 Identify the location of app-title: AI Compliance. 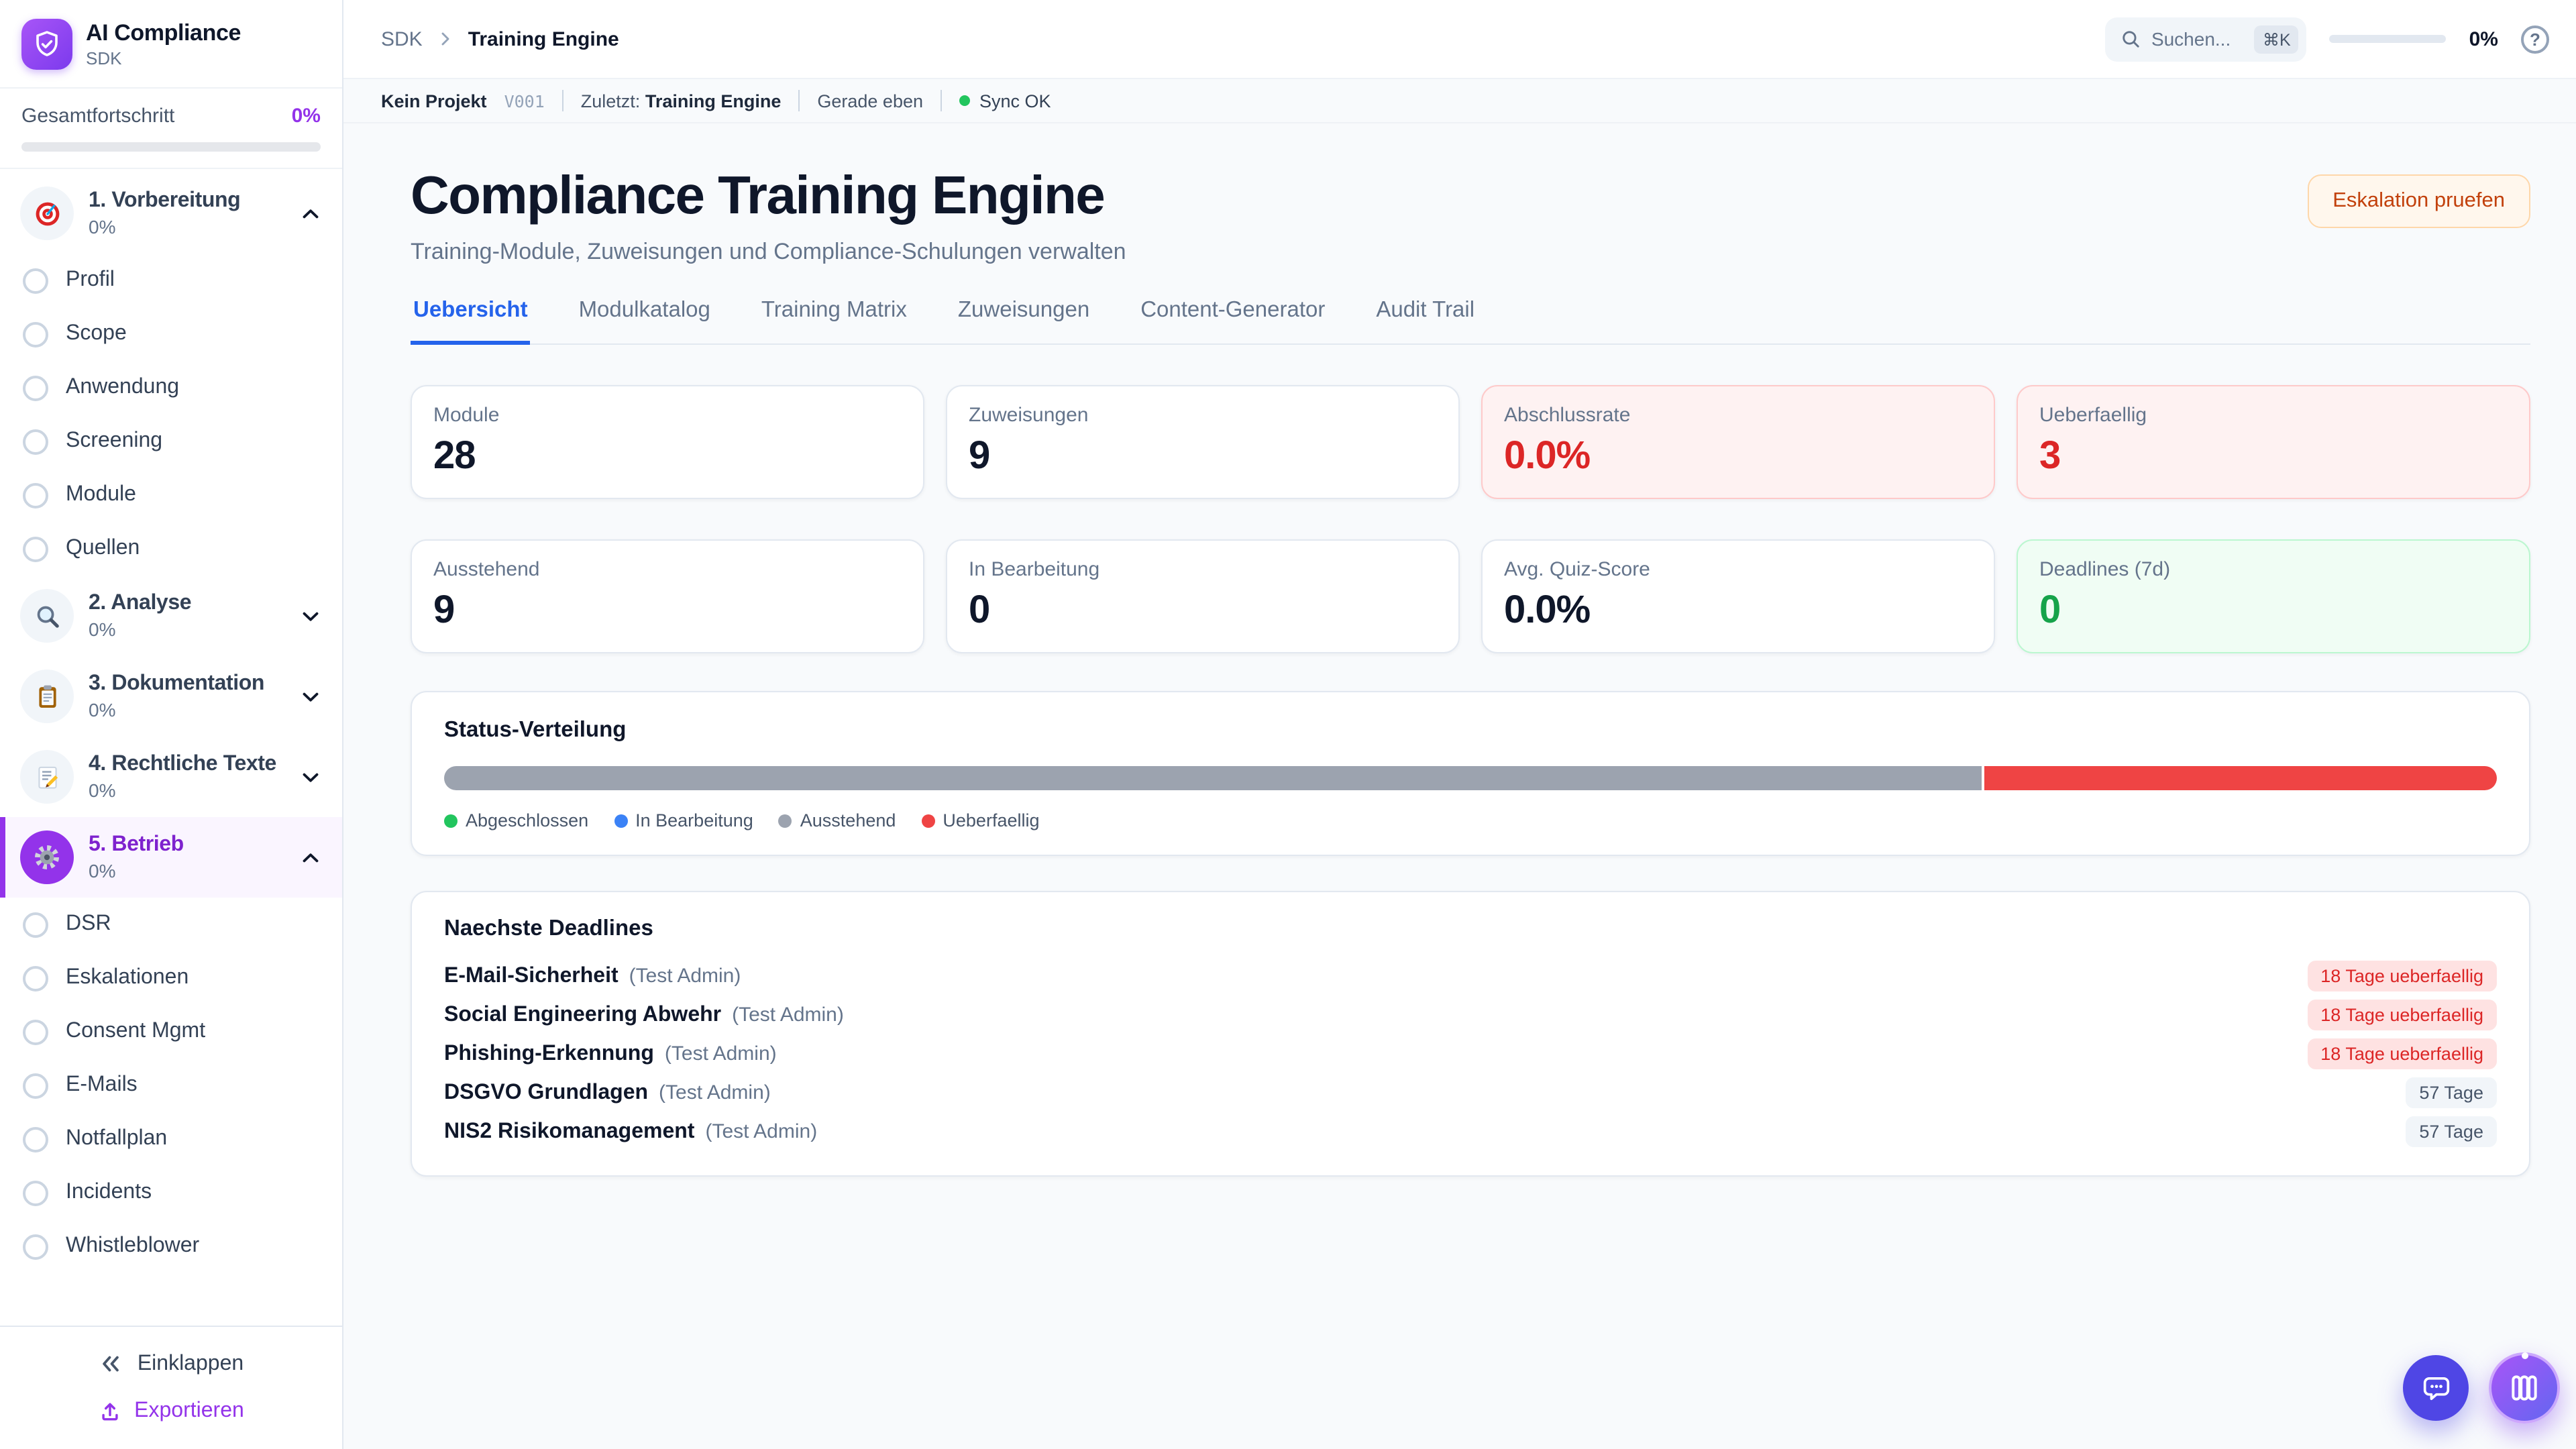
(163, 33).